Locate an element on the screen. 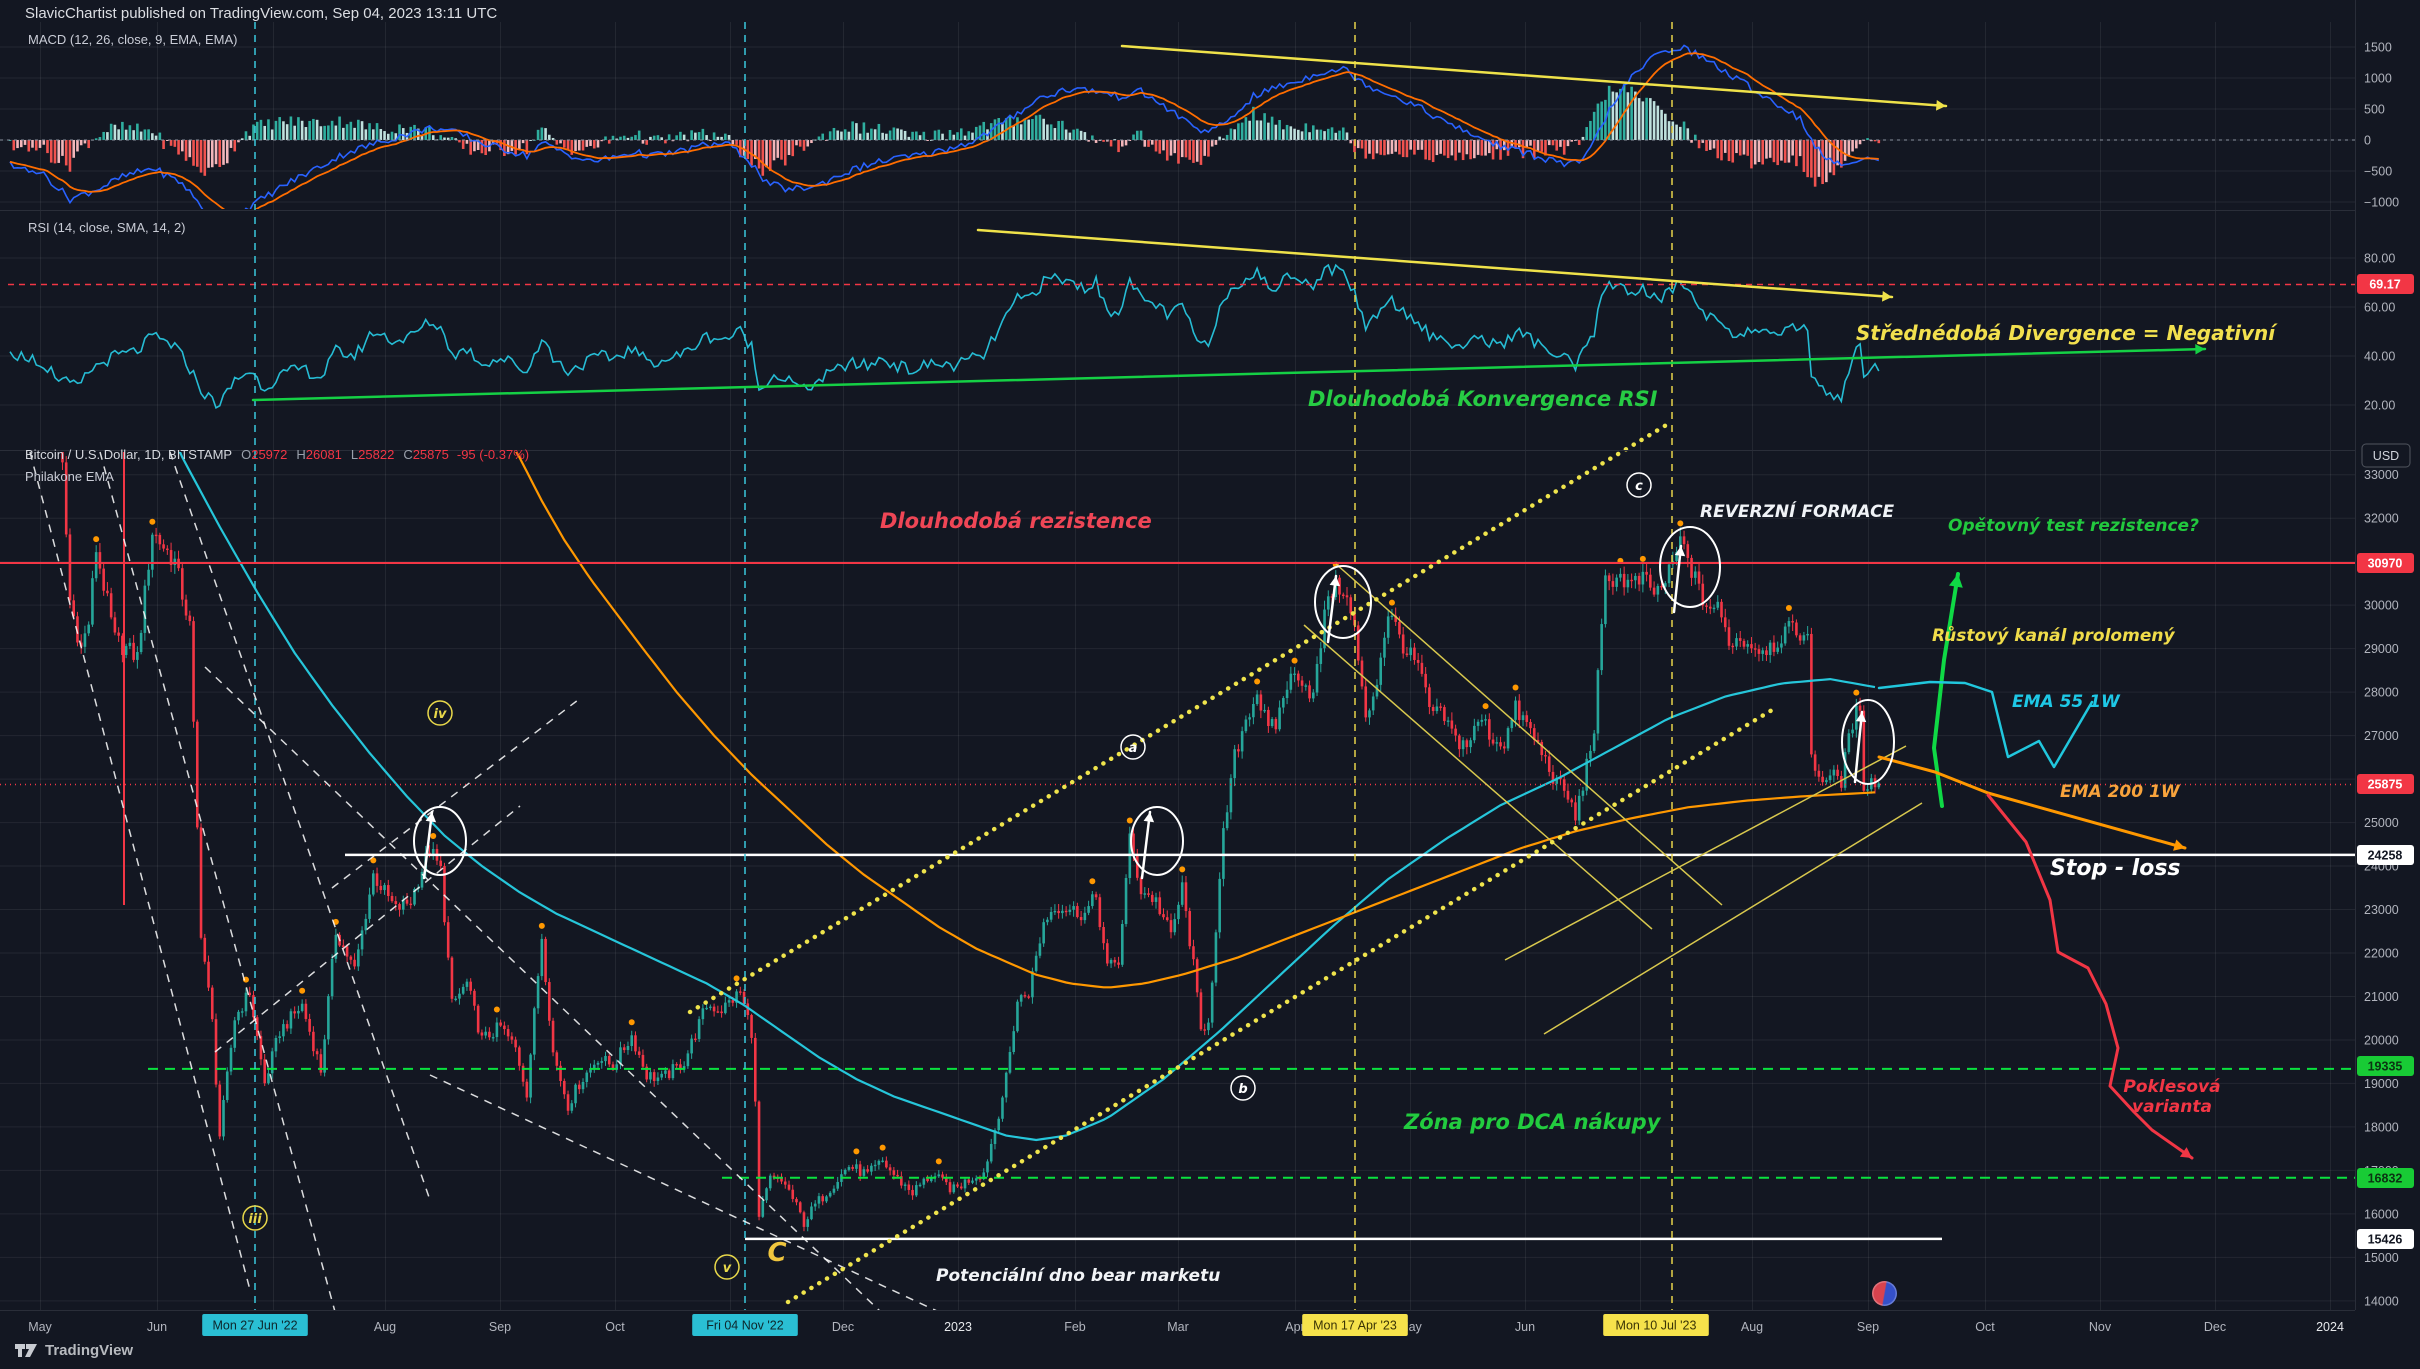  axis-price-badge-label: 30970 is located at coordinates (2385, 564).